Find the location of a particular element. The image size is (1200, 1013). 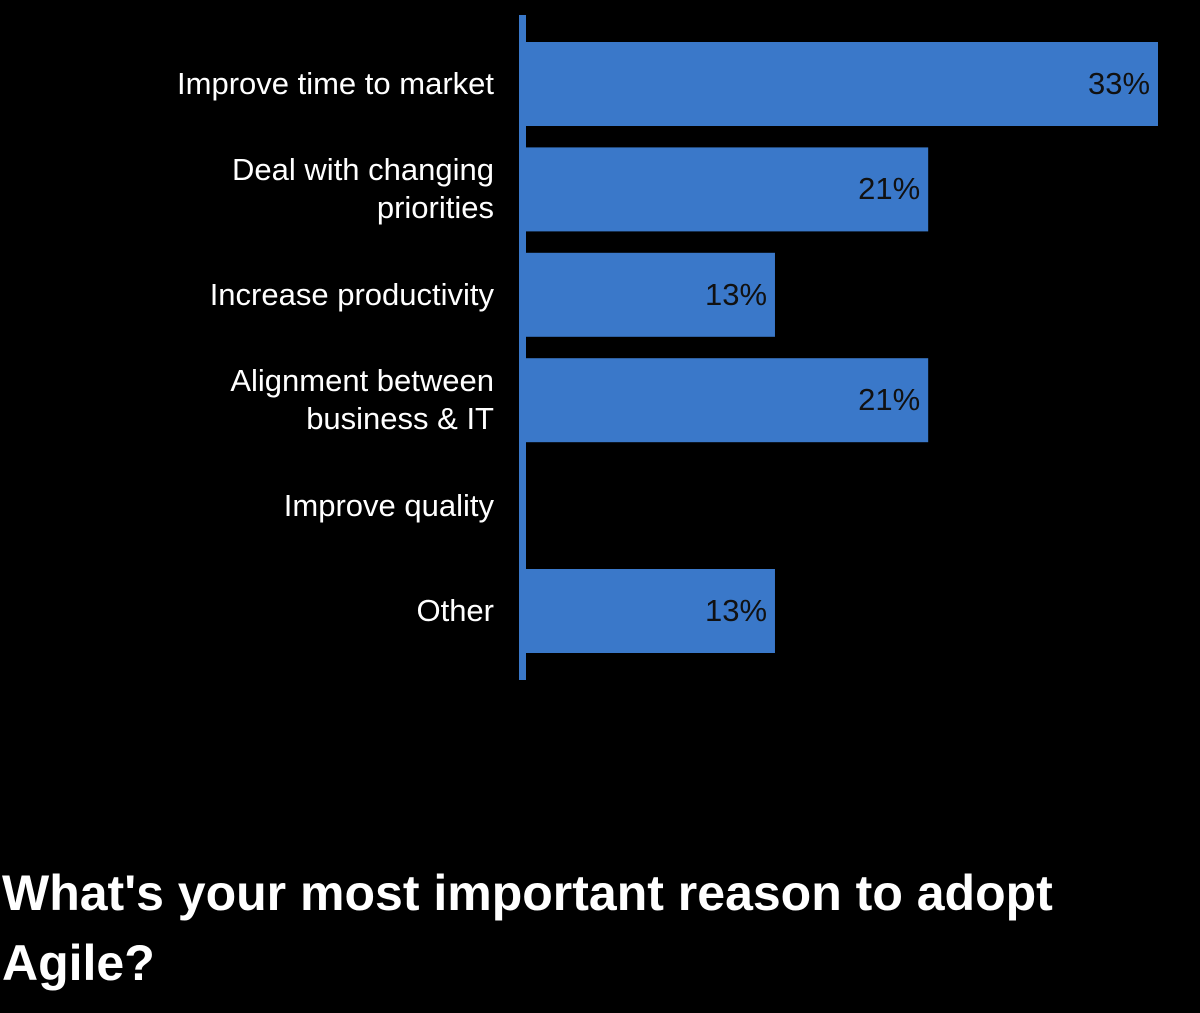

category-label: Improve time to market is located at coordinates (335, 83).